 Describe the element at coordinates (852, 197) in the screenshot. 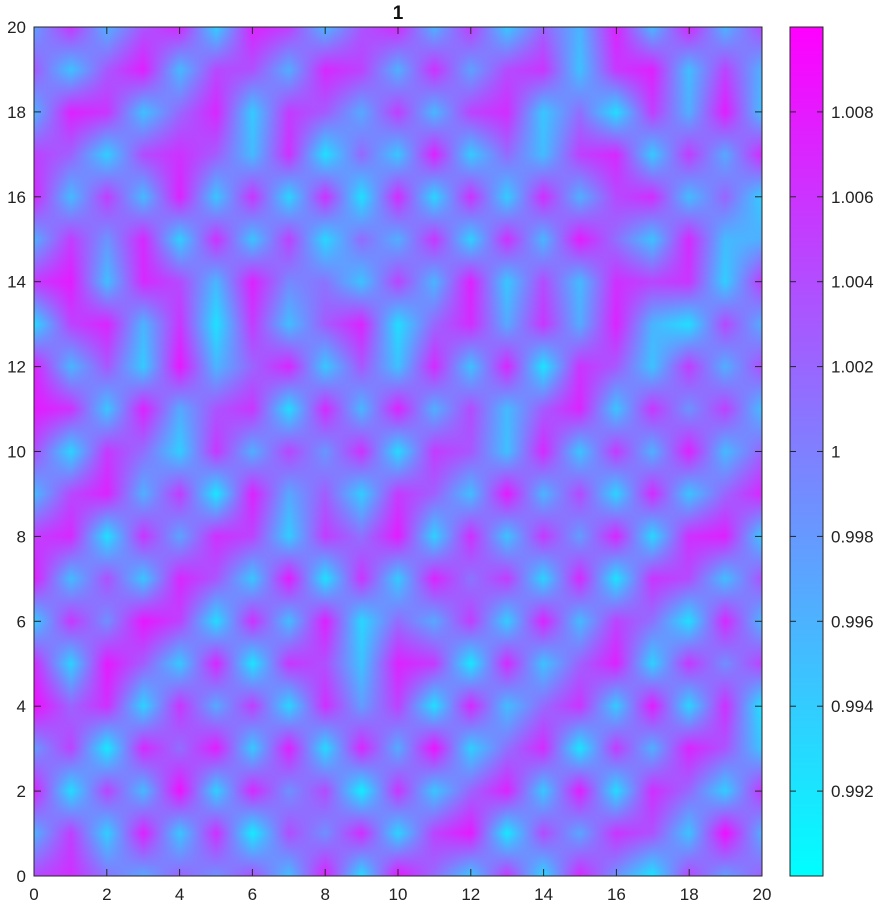

I see `colorbar-tick-label: 1.006` at that location.